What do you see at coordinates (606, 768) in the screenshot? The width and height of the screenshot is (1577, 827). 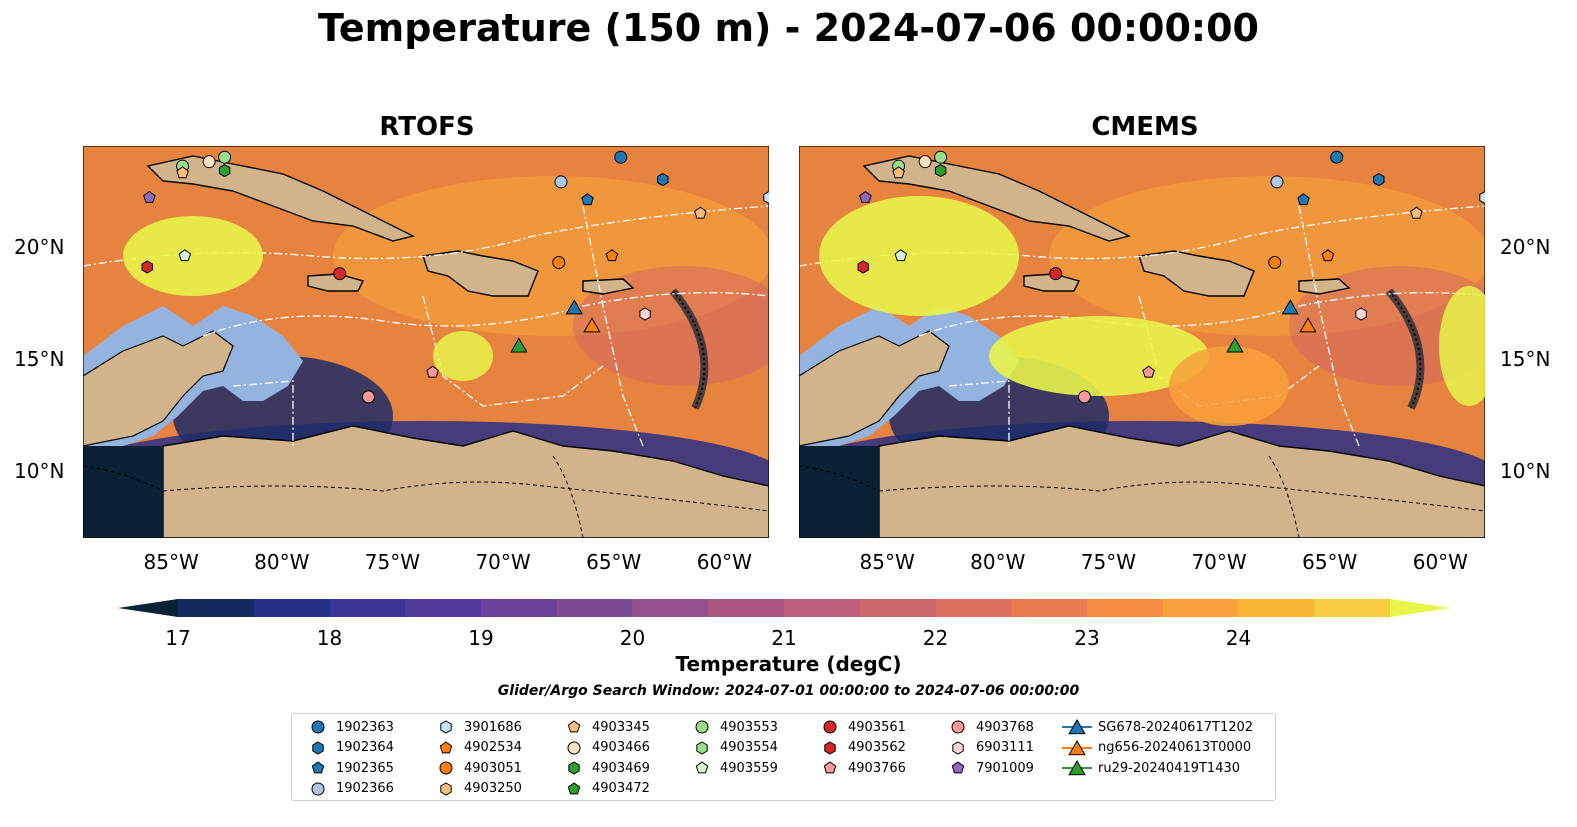 I see `legend-entry: 4903469` at bounding box center [606, 768].